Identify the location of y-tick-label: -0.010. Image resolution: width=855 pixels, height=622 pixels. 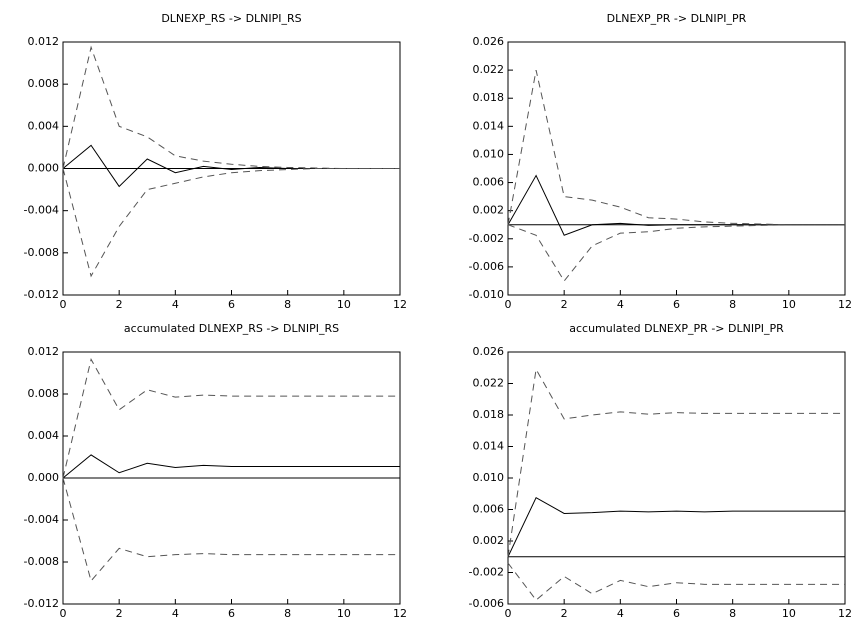
(486, 294).